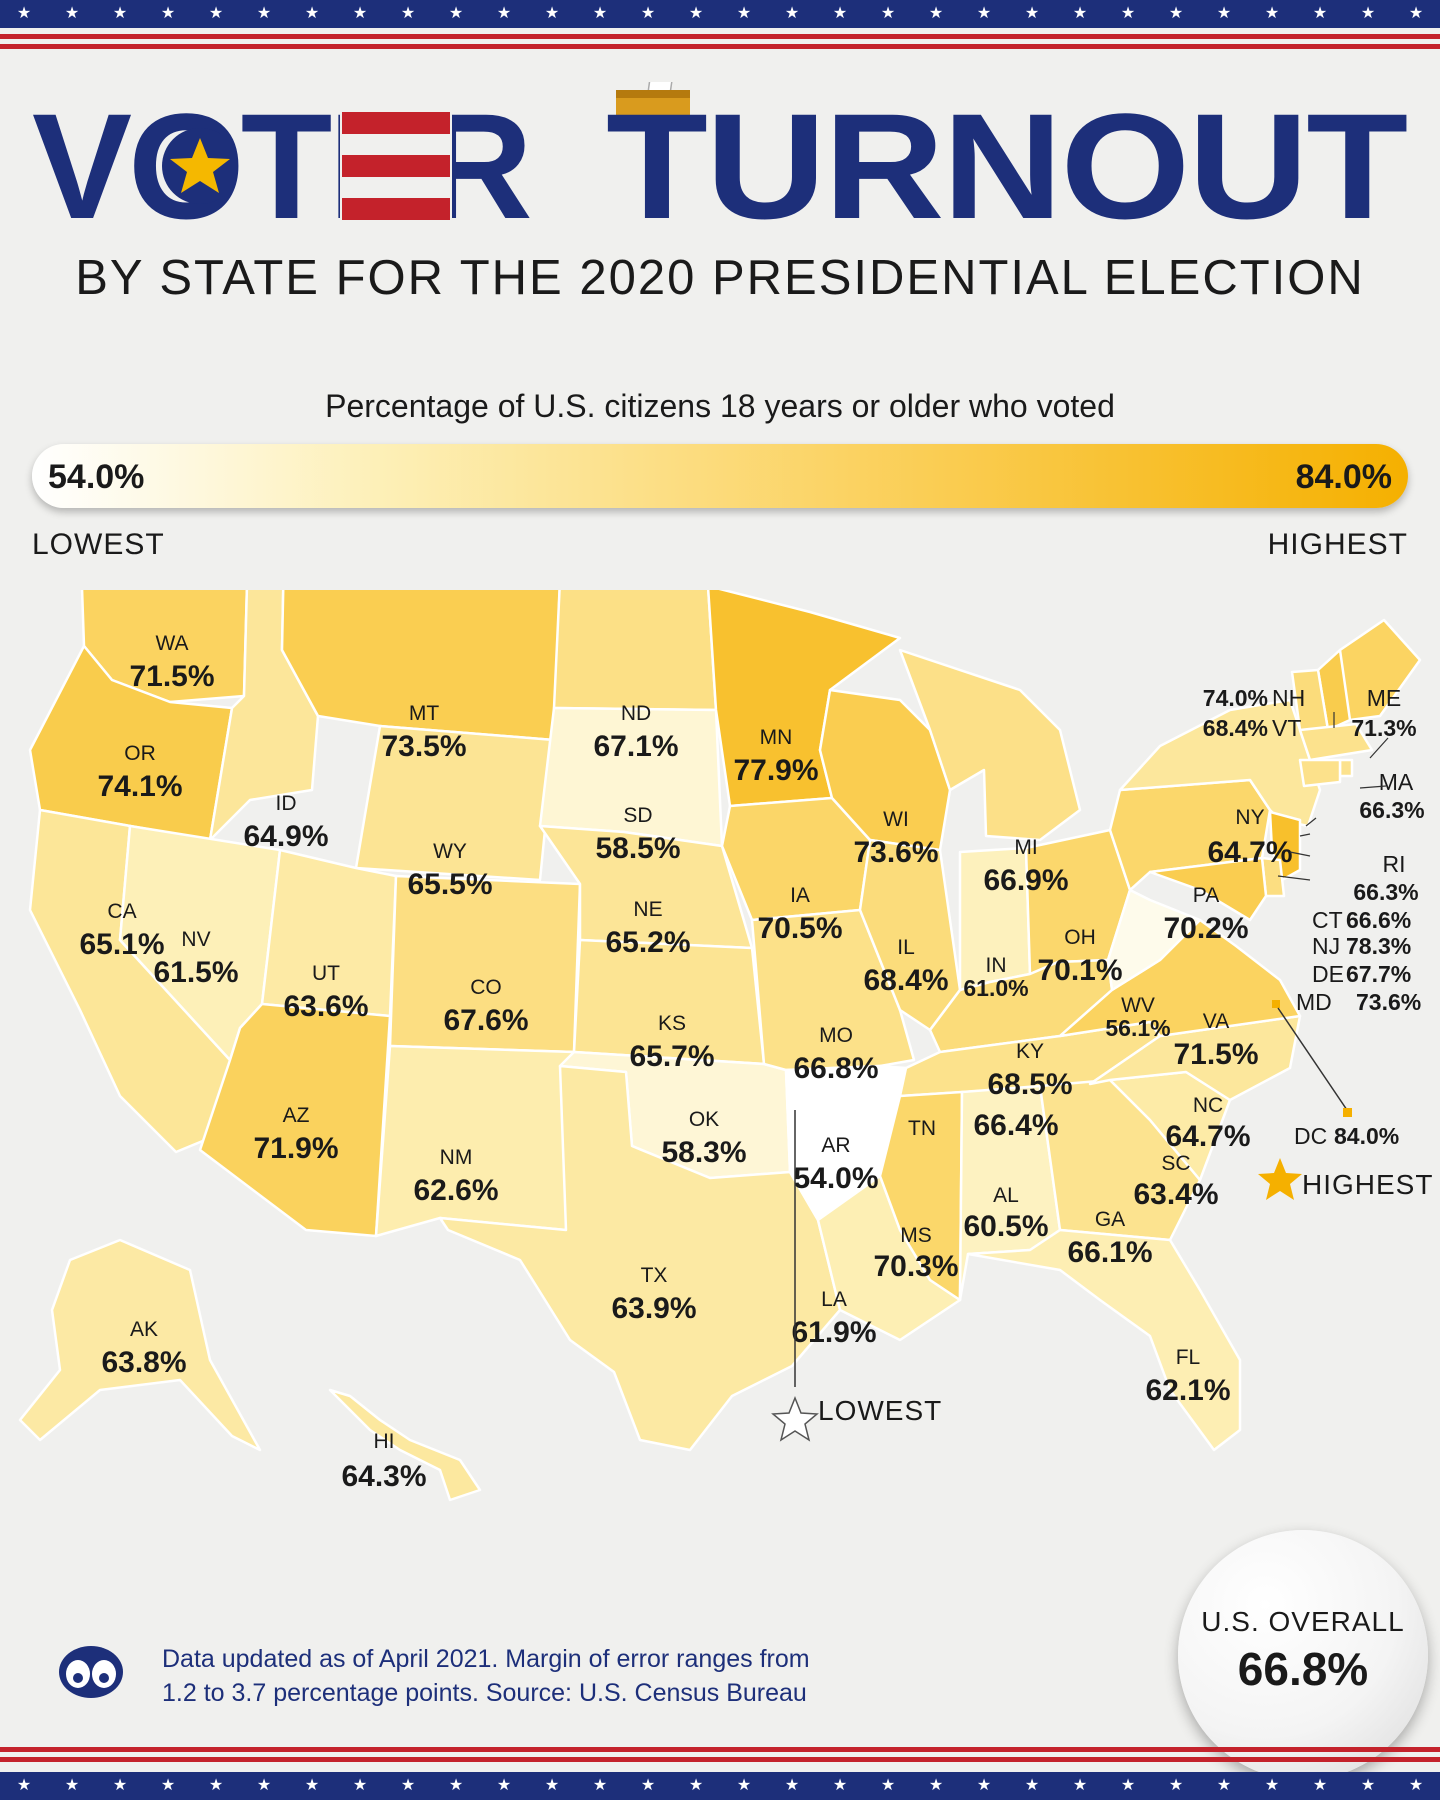 The width and height of the screenshot is (1440, 1800). Describe the element at coordinates (140, 753) in the screenshot. I see `state-abbr-or: OR` at that location.